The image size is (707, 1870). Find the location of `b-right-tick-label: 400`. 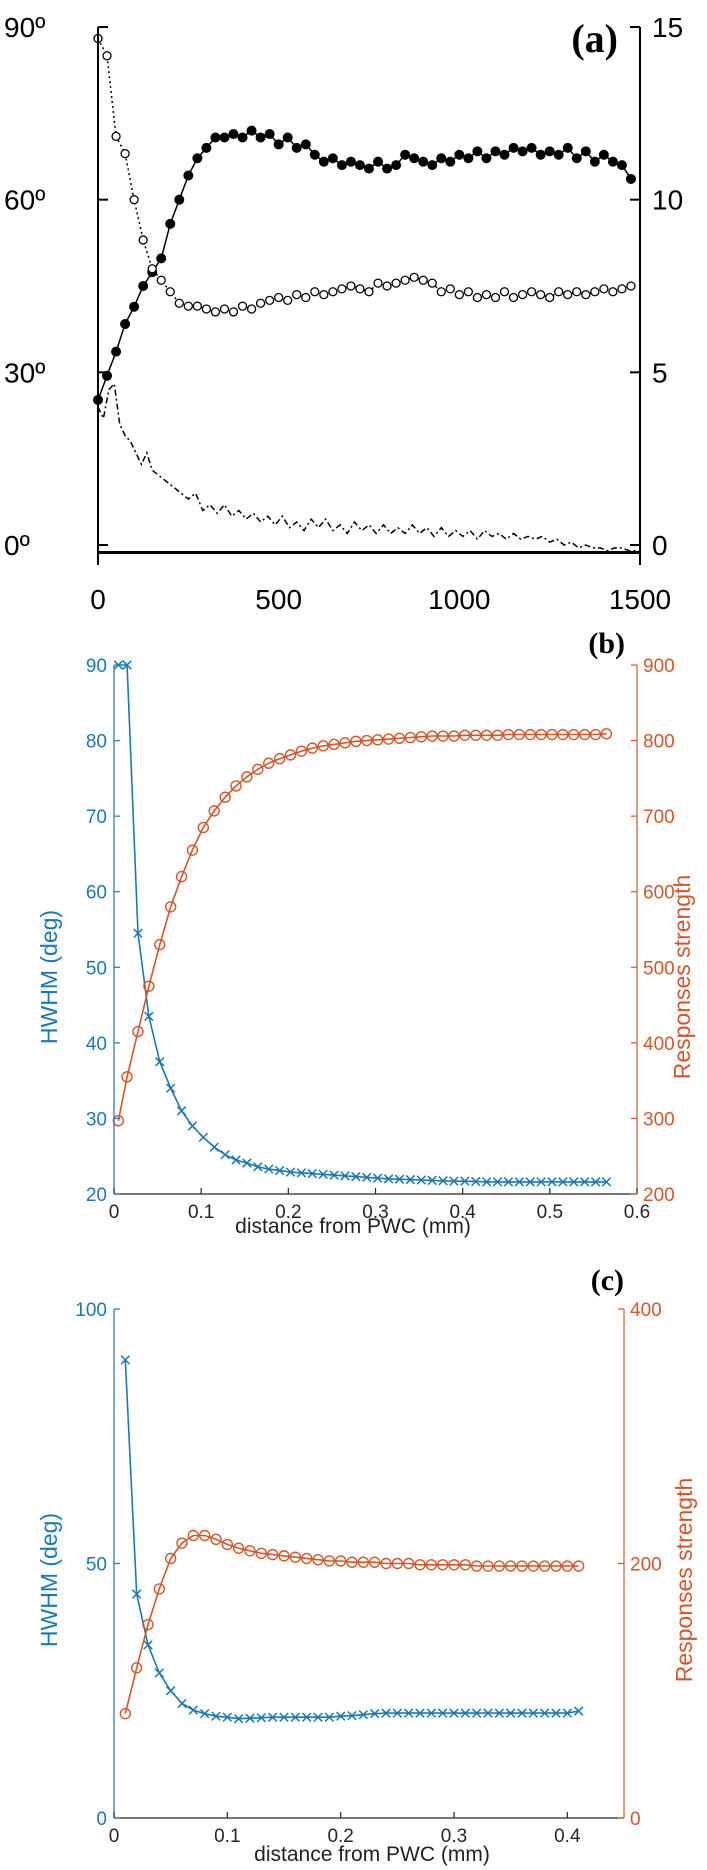

b-right-tick-label: 400 is located at coordinates (659, 1044).